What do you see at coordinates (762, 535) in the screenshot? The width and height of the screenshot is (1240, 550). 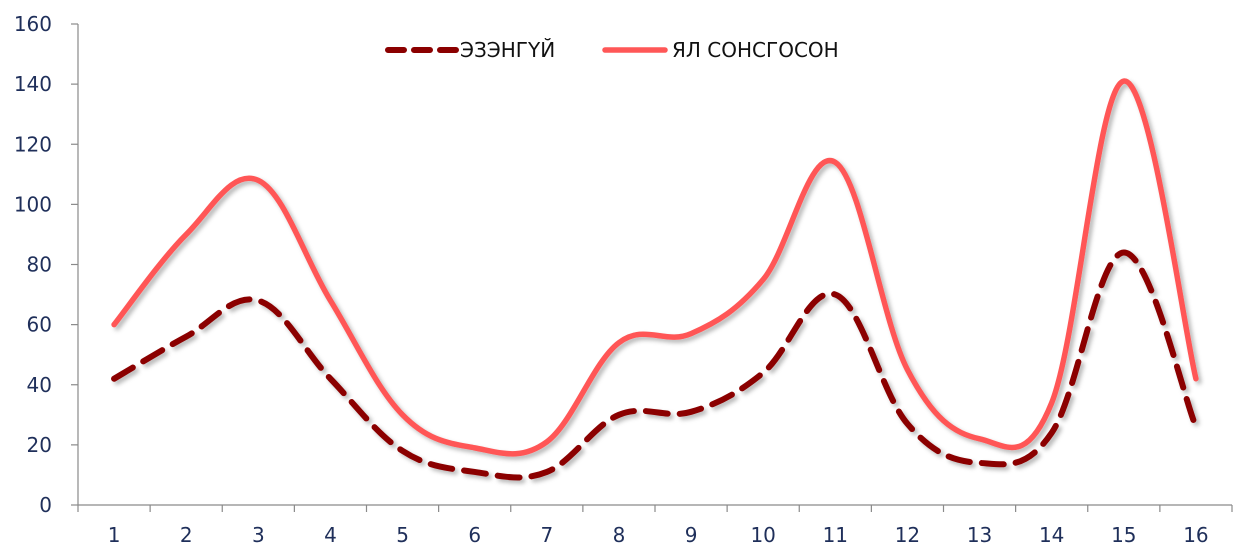 I see `x-tick-label: 10` at bounding box center [762, 535].